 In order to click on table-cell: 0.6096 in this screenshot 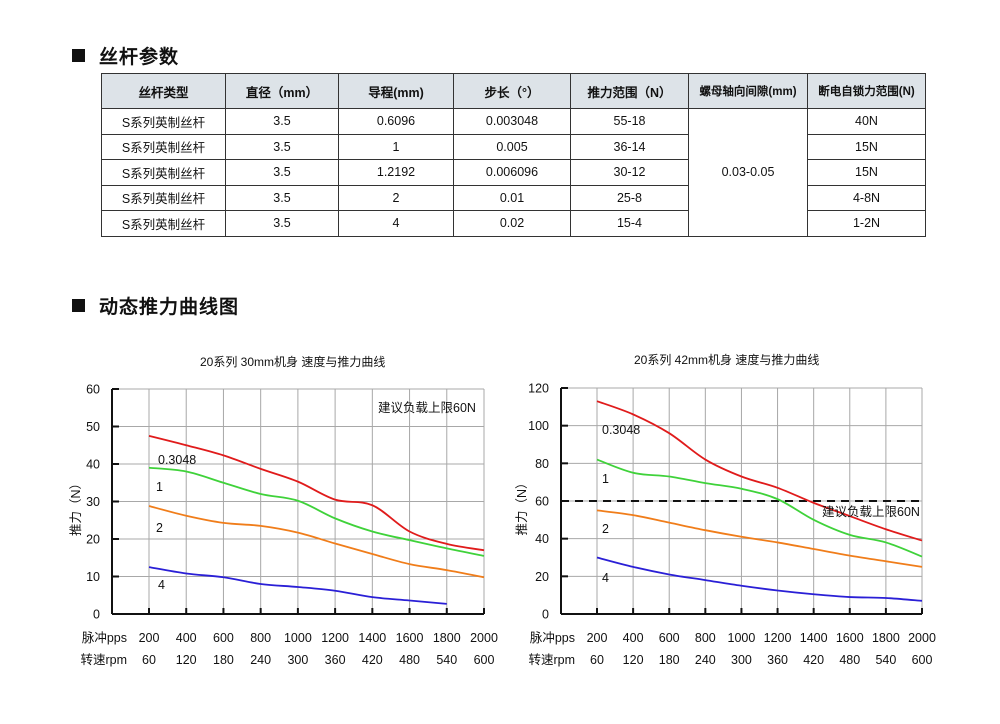, I will do `click(396, 121)`.